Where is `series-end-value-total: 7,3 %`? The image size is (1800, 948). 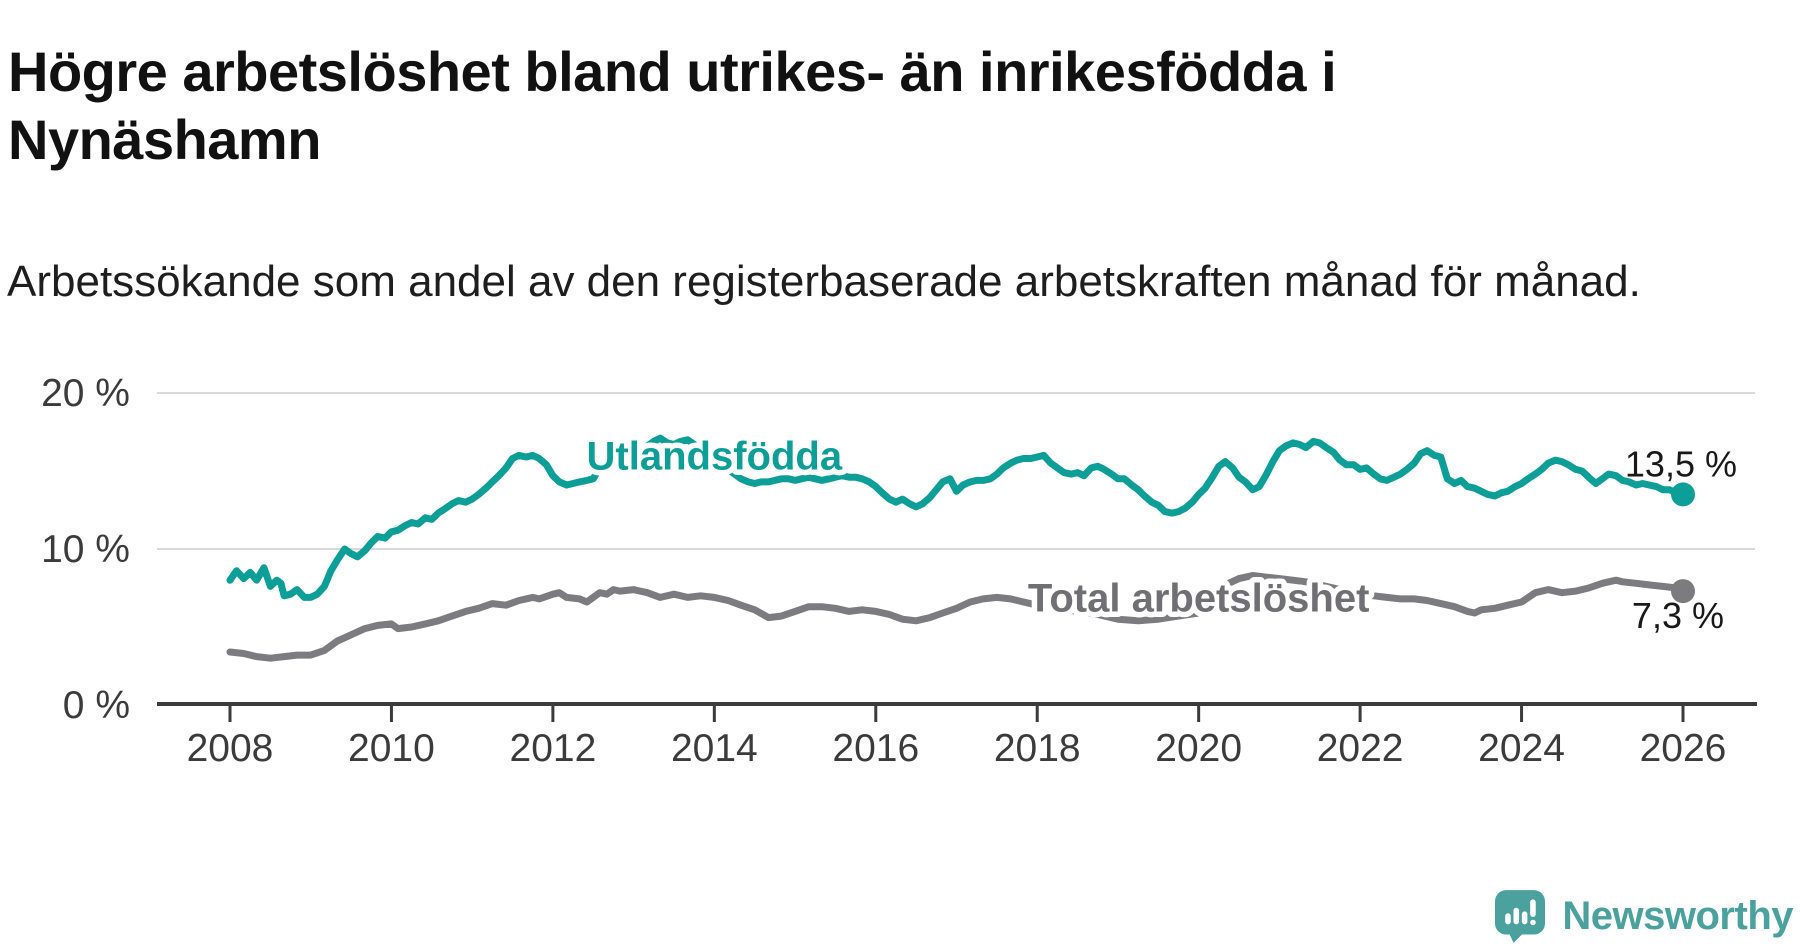 series-end-value-total: 7,3 % is located at coordinates (1678, 615).